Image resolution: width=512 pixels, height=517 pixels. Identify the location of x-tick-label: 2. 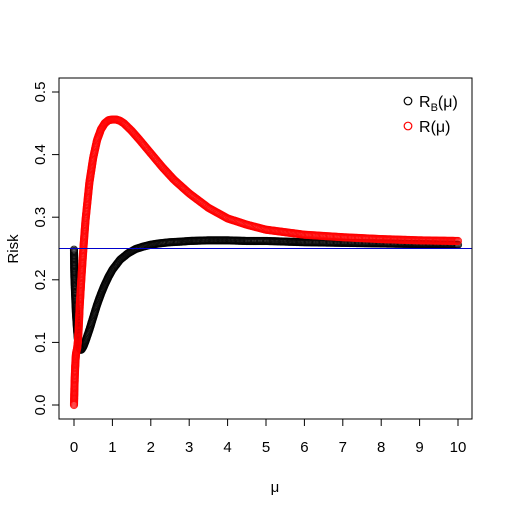
(151, 447).